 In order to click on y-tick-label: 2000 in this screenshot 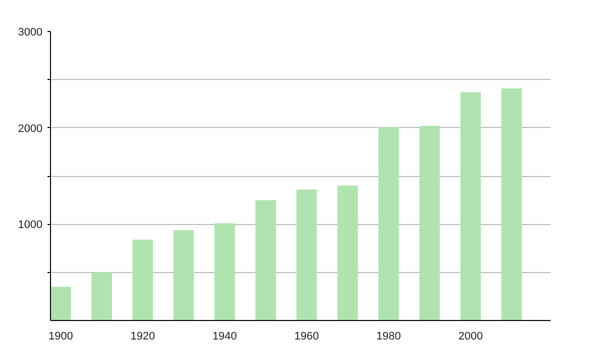, I will do `click(30, 128)`.